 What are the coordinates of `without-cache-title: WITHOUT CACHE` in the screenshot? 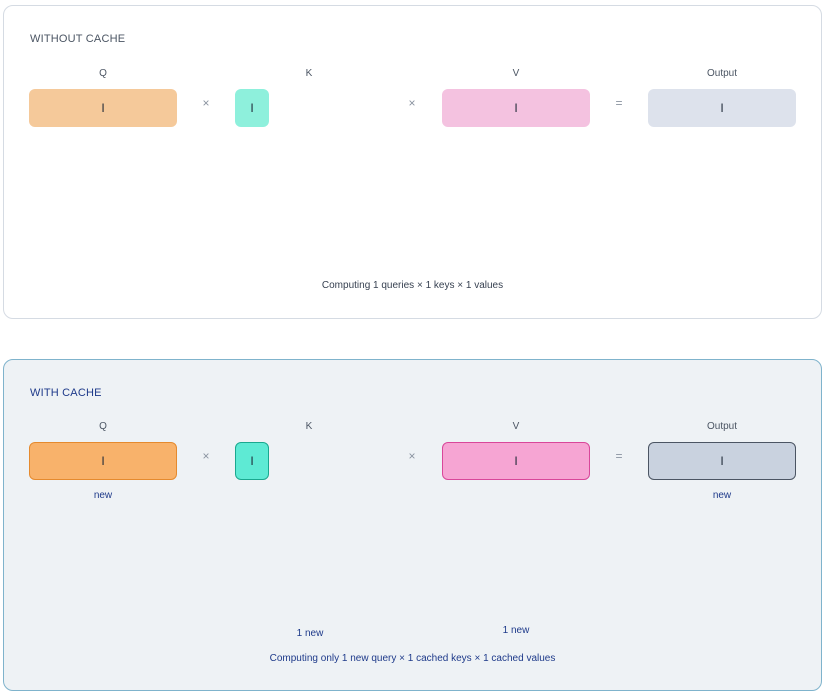 It's located at (78, 39).